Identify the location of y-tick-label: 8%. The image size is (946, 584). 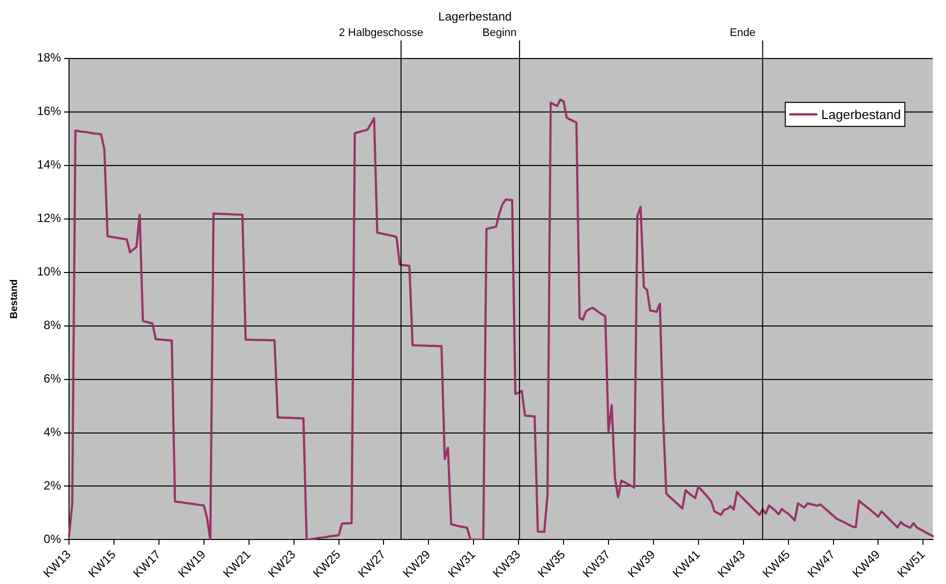
(53, 325).